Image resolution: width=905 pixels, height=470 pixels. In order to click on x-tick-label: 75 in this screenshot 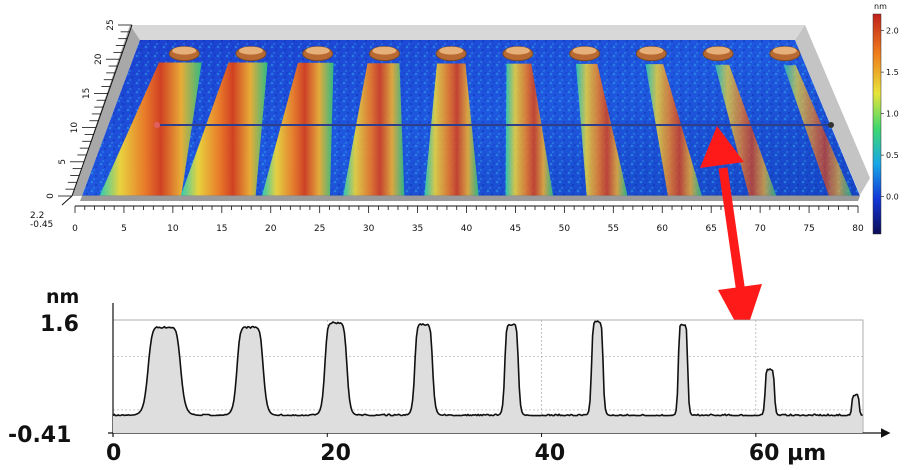, I will do `click(808, 229)`.